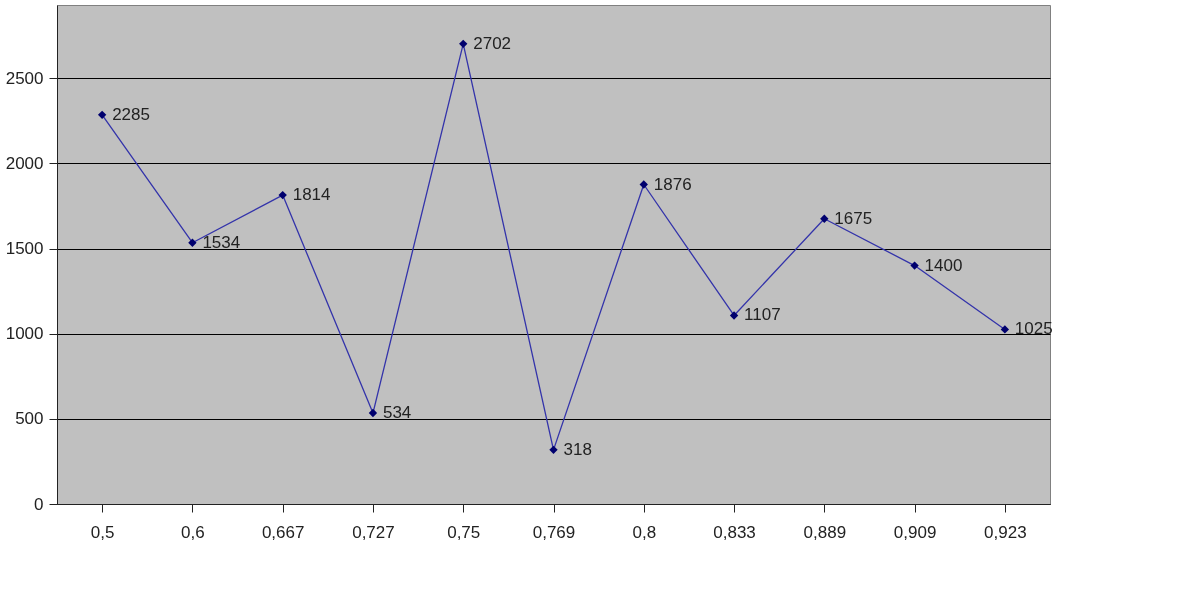  Describe the element at coordinates (492, 43) in the screenshot. I see `data-label: 2702` at that location.